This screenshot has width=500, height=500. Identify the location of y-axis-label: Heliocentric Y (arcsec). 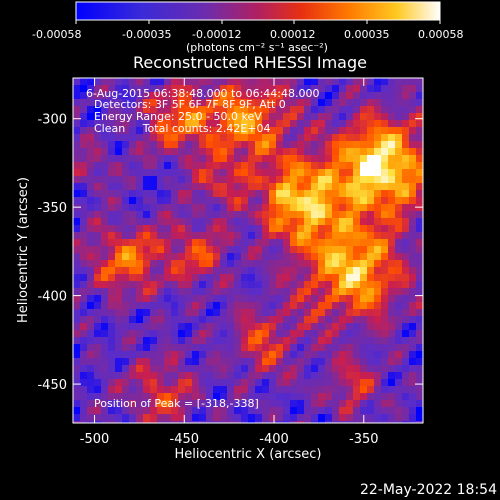
(23, 250).